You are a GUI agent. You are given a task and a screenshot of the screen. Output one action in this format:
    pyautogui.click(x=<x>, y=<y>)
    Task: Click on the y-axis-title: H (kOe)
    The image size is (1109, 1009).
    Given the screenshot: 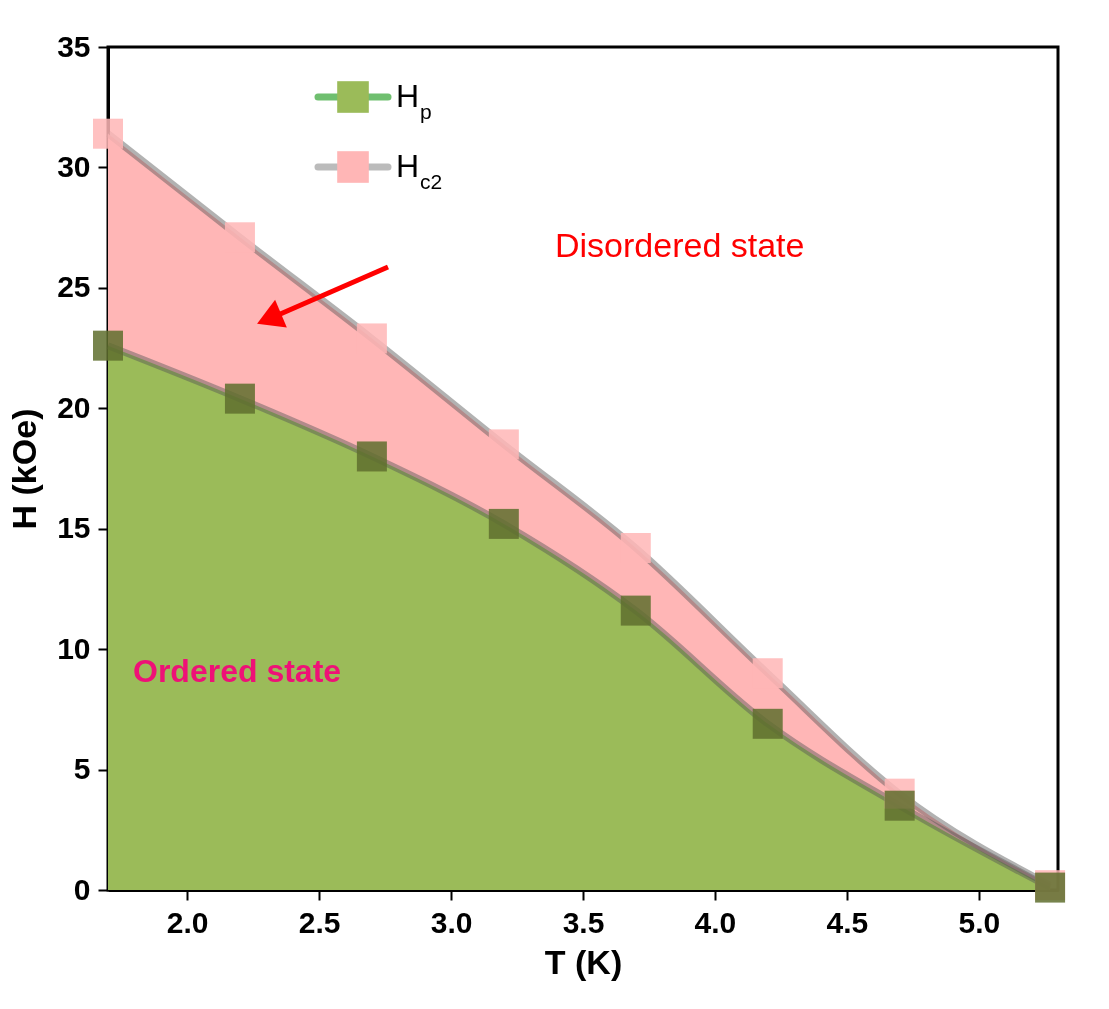 What is the action you would take?
    pyautogui.click(x=24, y=469)
    